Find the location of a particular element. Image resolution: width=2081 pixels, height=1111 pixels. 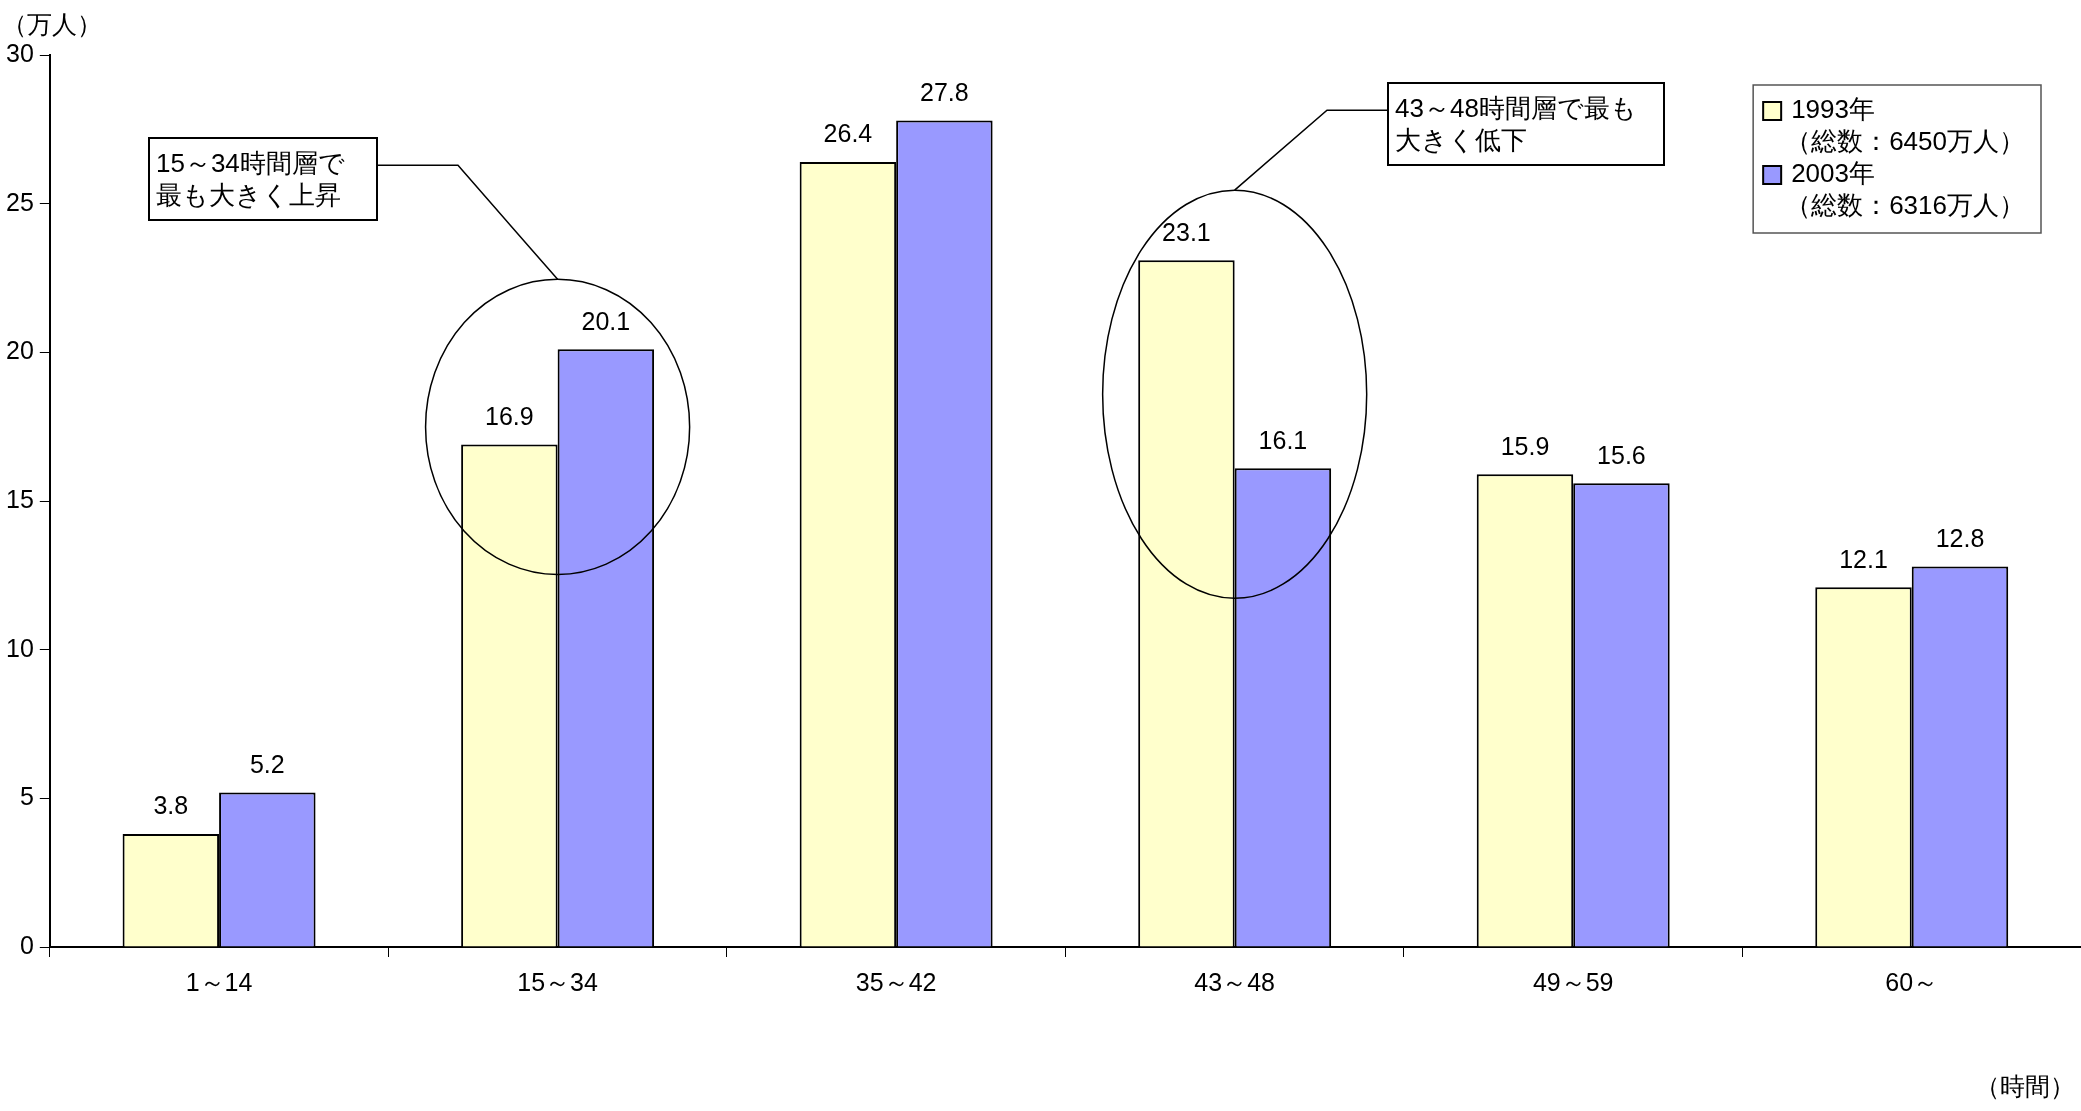

x-tick-label: 49～59 is located at coordinates (1573, 981).